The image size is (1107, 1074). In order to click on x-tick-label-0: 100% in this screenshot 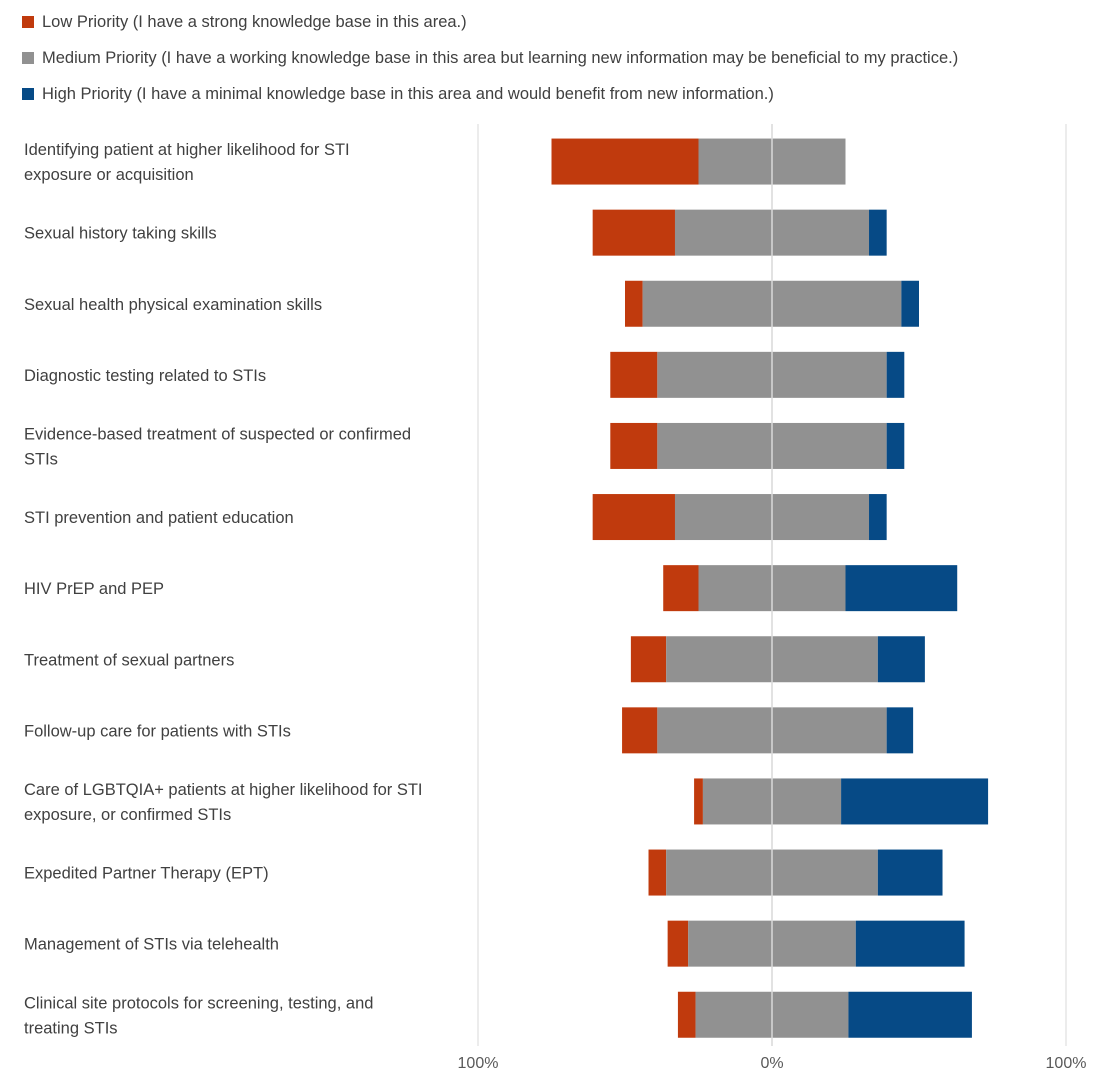, I will do `click(478, 1063)`.